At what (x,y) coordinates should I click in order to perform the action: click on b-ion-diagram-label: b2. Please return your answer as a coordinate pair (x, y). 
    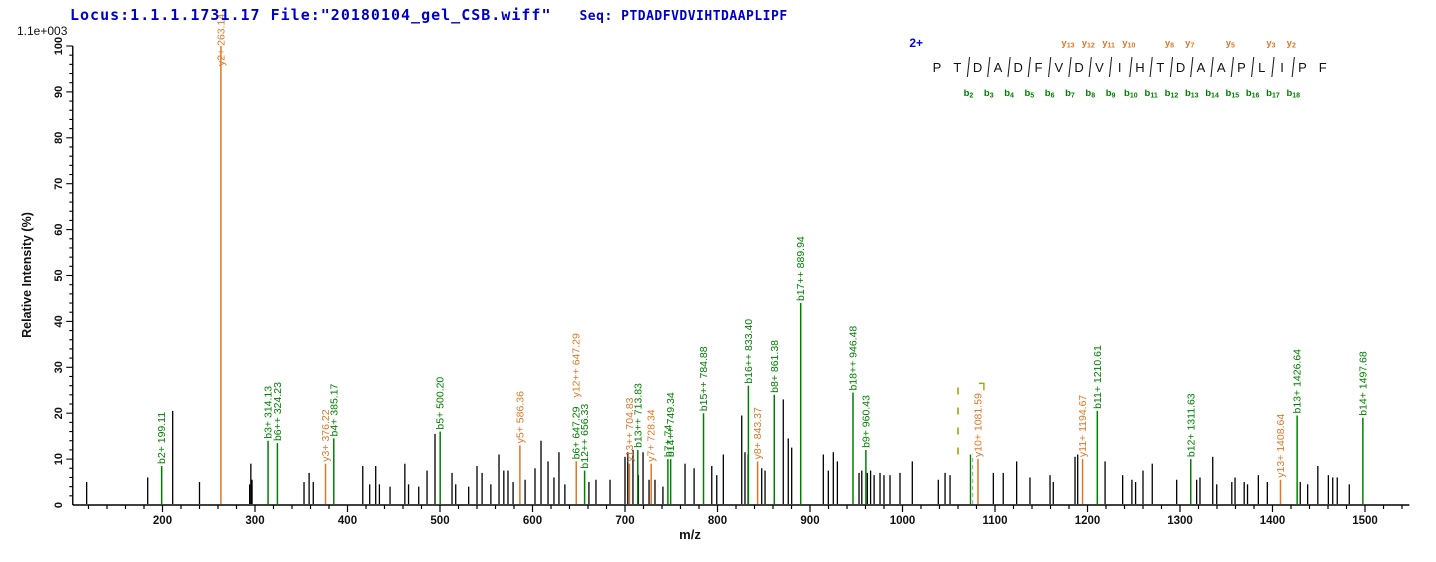
    Looking at the image, I should click on (969, 94).